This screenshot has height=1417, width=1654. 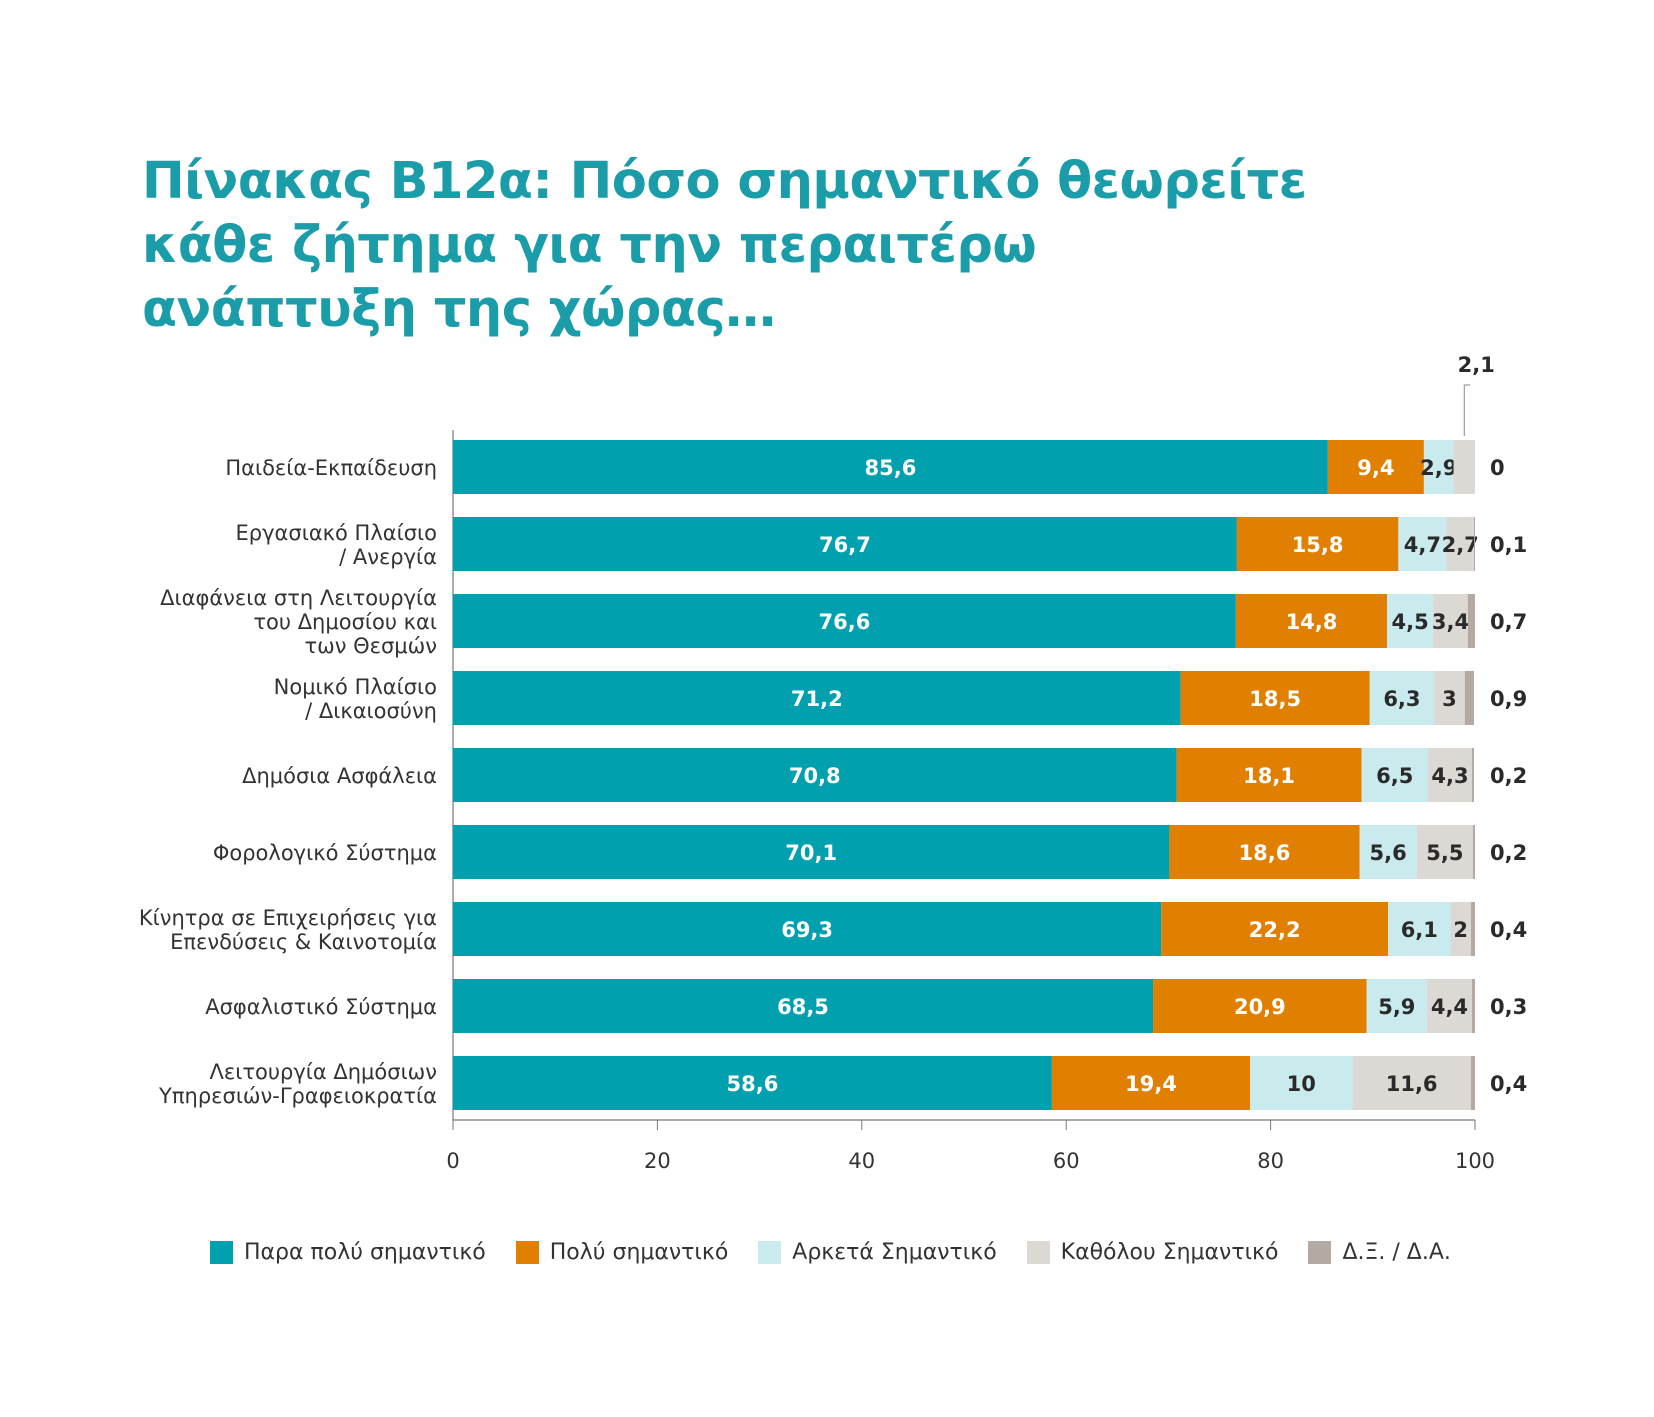 What do you see at coordinates (1066, 1161) in the screenshot?
I see `x-tick-label: 60` at bounding box center [1066, 1161].